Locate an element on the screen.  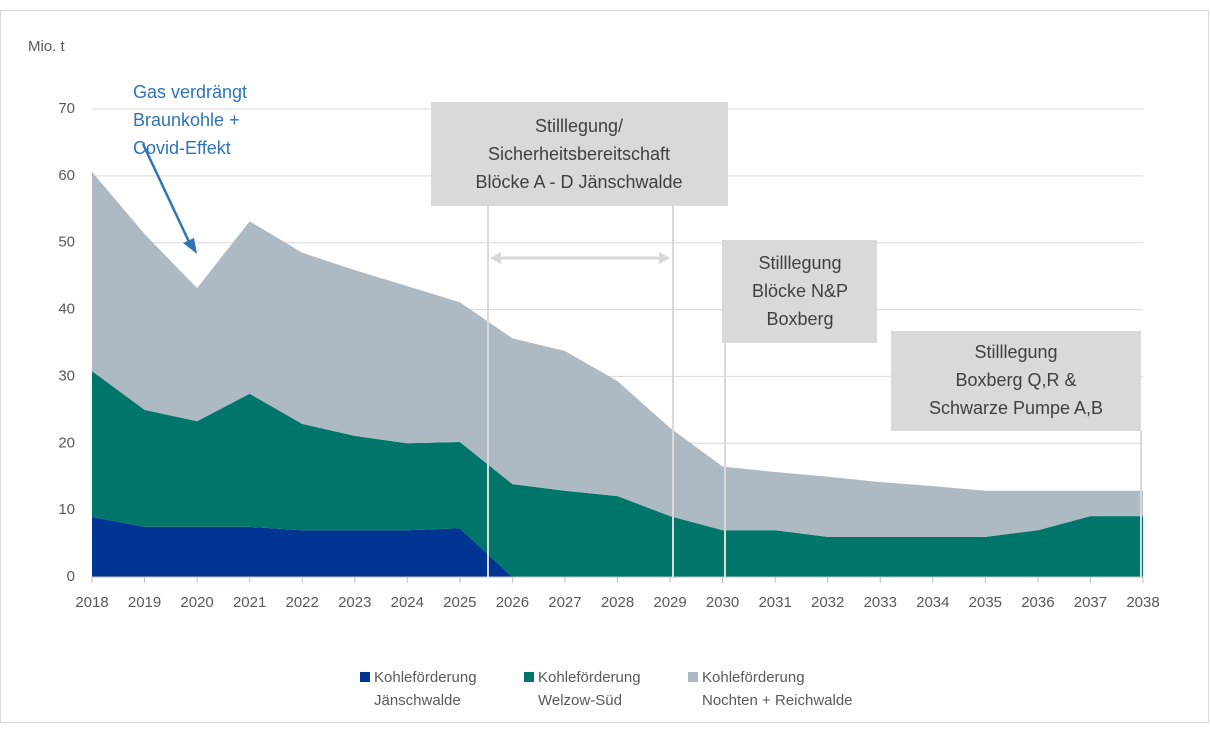
x-tick-label: 2028 is located at coordinates (617, 602).